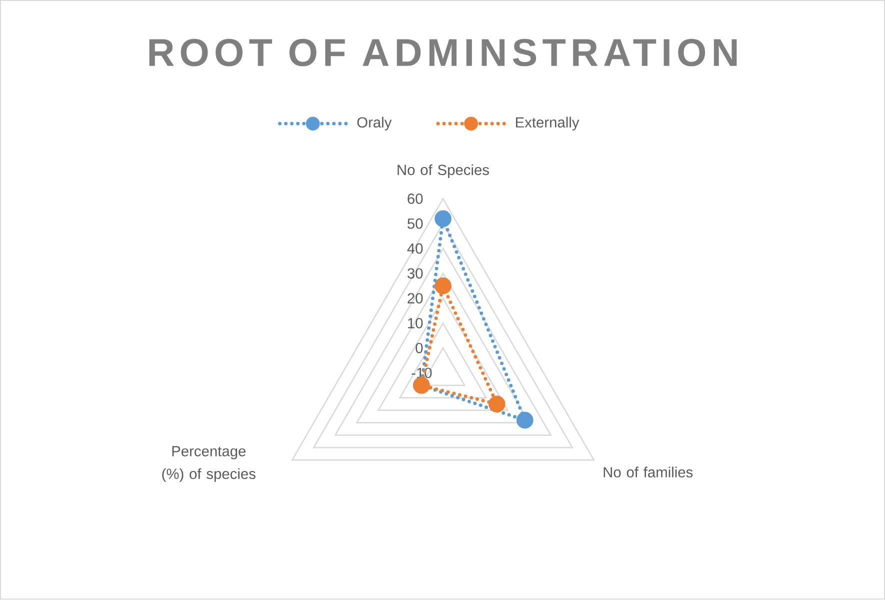 The width and height of the screenshot is (885, 600). What do you see at coordinates (415, 223) in the screenshot?
I see `y-tick-label: 50` at bounding box center [415, 223].